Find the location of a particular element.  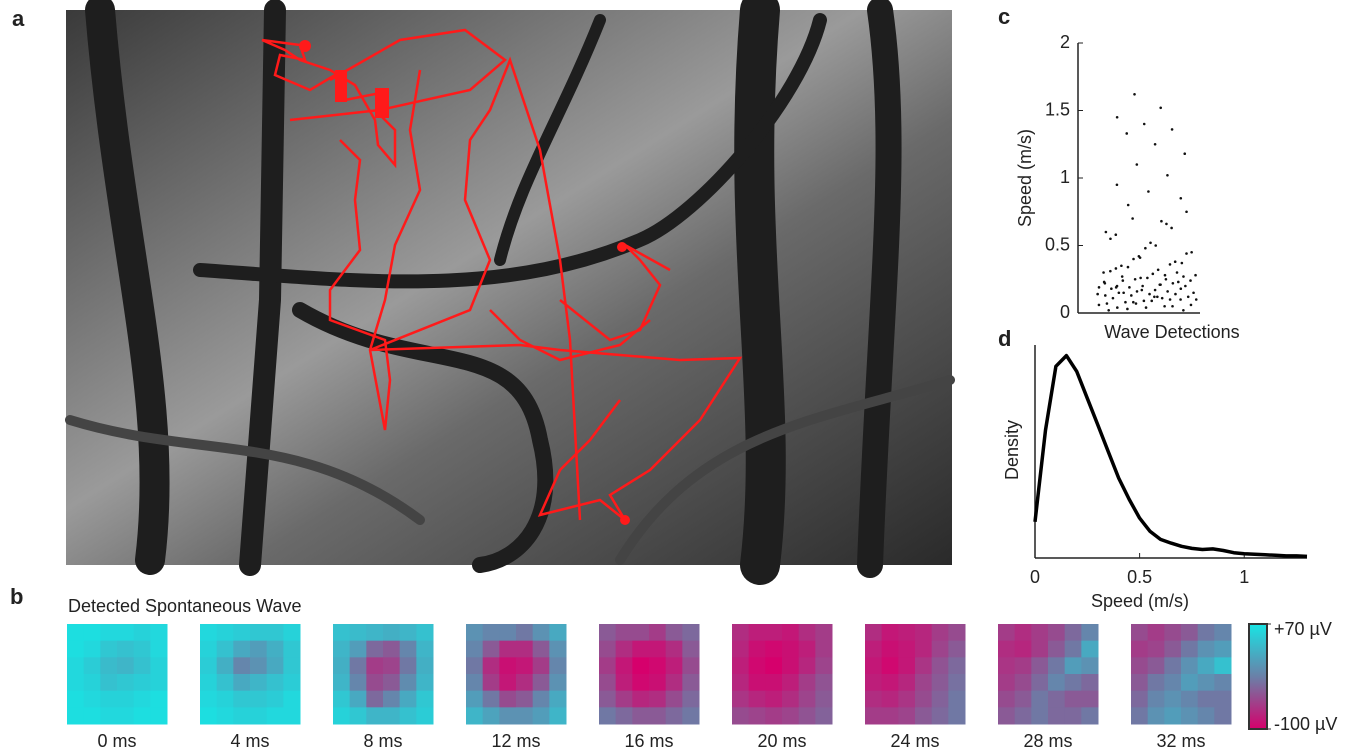

trajectory-marker is located at coordinates (622, 247).